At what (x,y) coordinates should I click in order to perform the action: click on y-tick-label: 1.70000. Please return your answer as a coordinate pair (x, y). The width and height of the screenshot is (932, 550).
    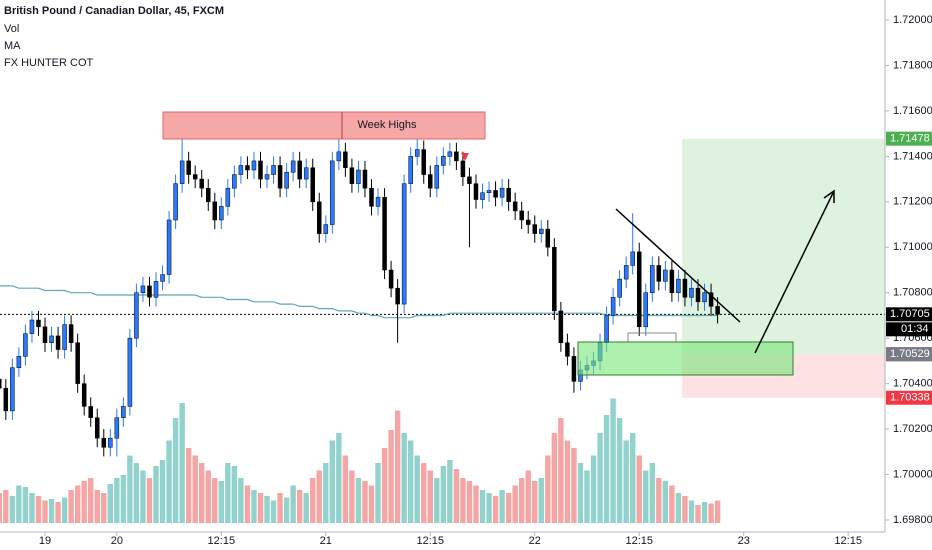
    Looking at the image, I should click on (912, 474).